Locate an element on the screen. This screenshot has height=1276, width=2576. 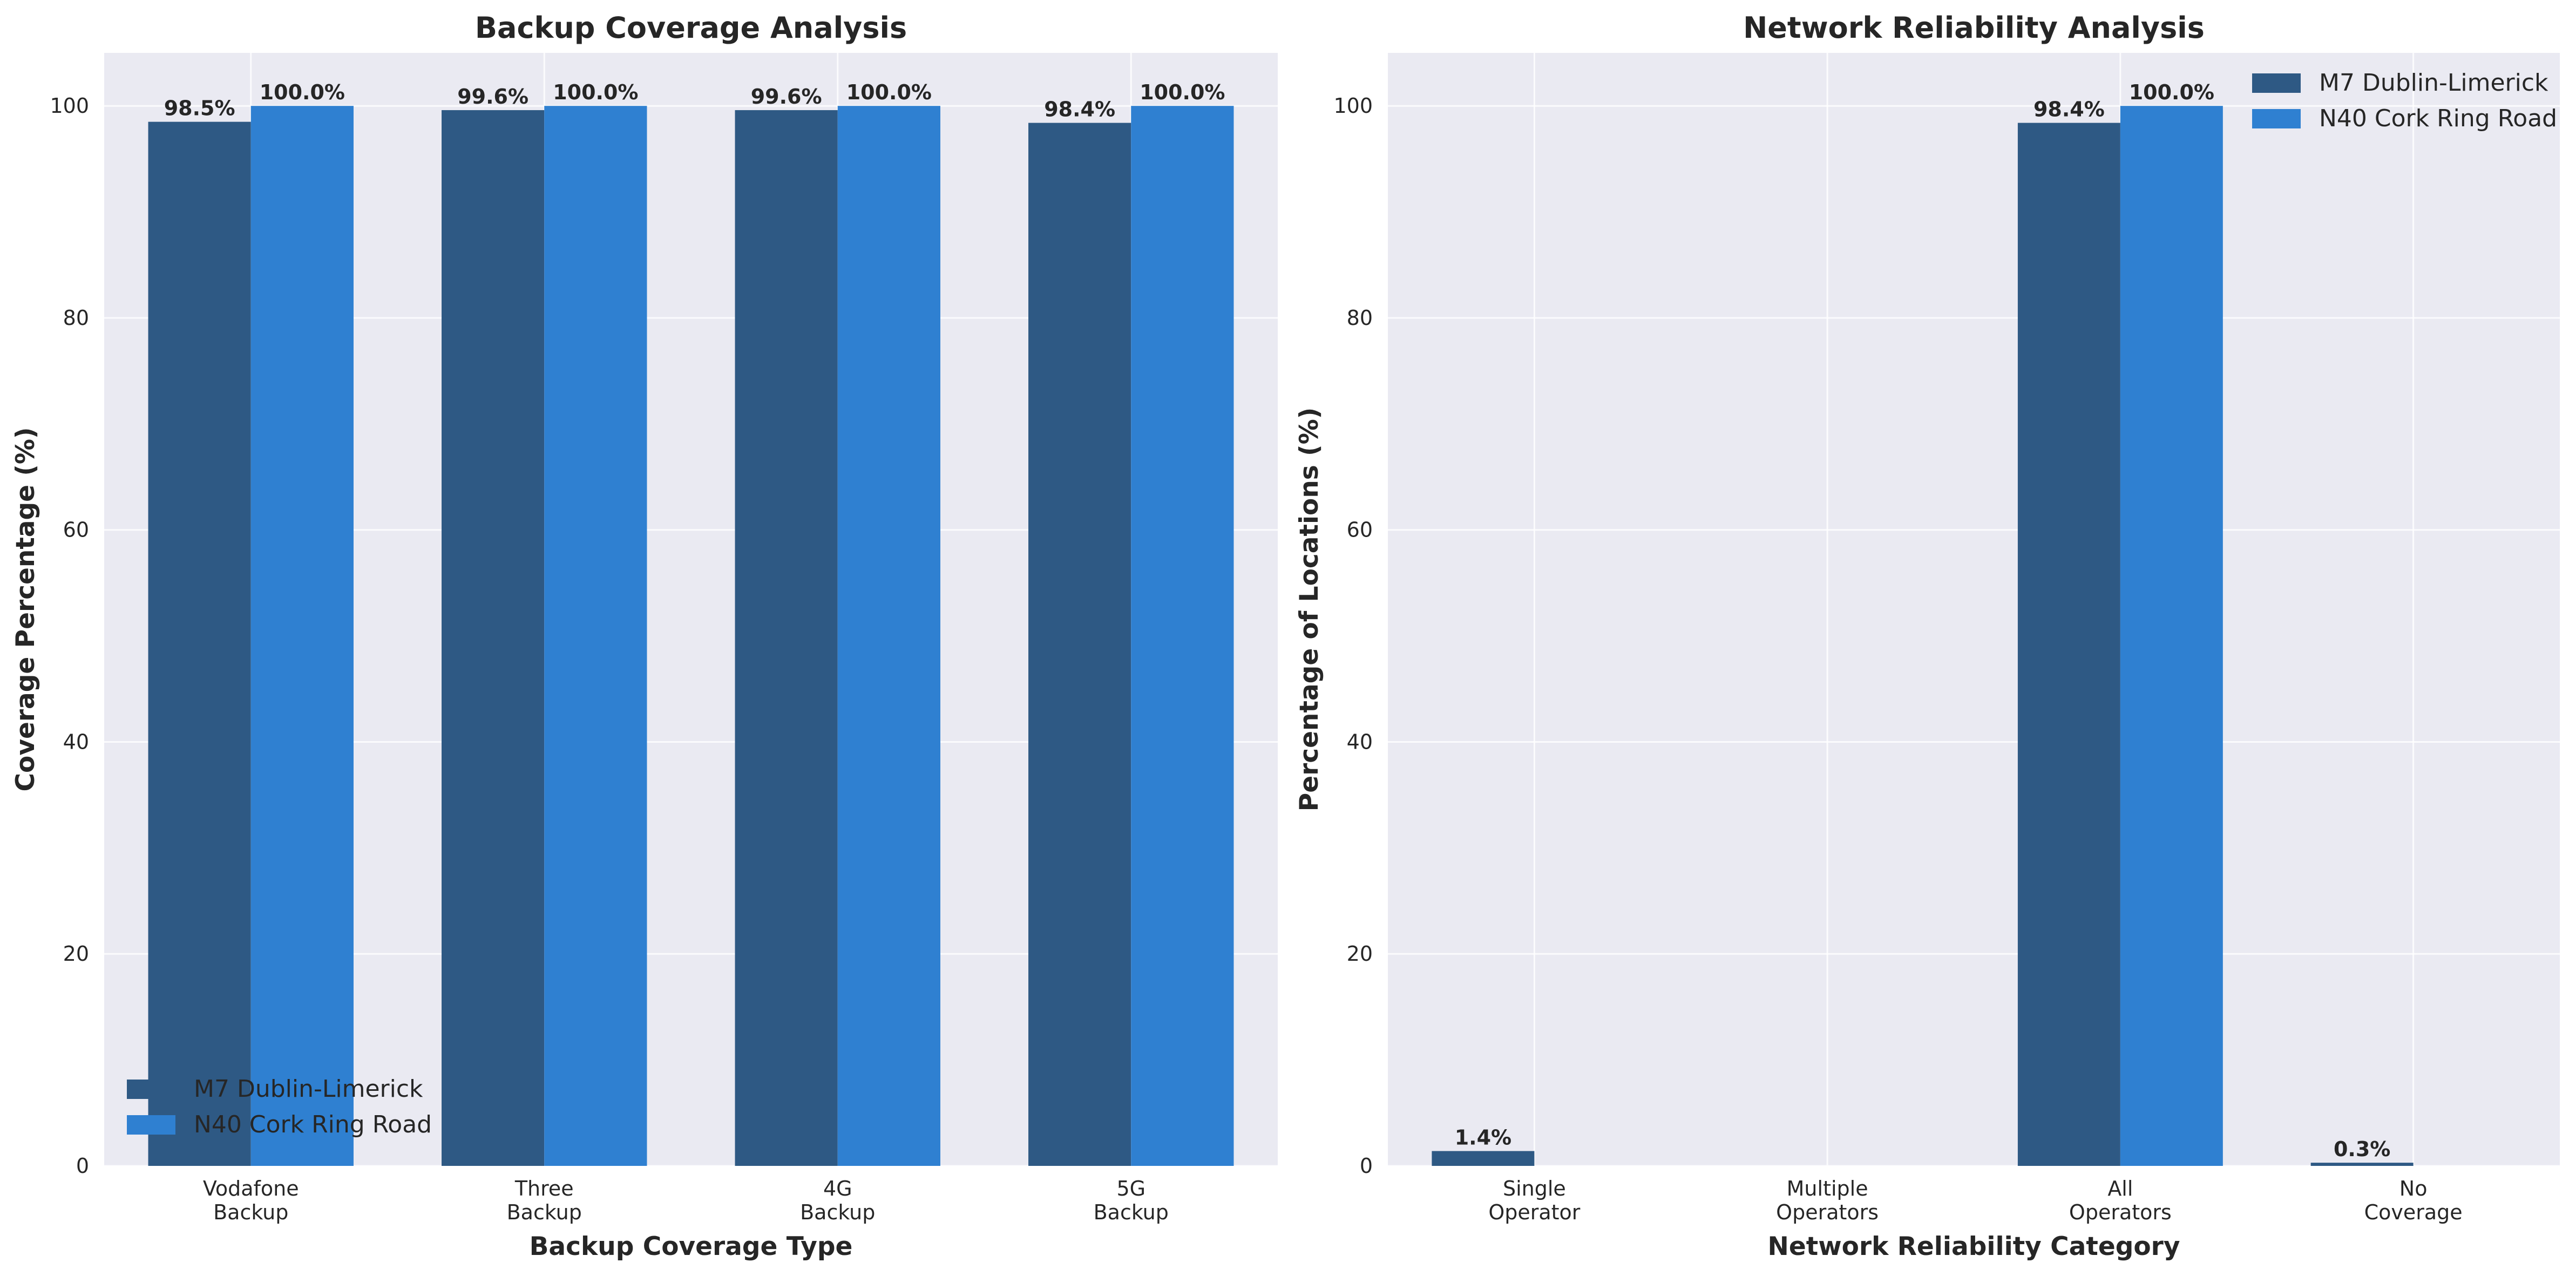
x-tick-label: Multiple is located at coordinates (1827, 1189).